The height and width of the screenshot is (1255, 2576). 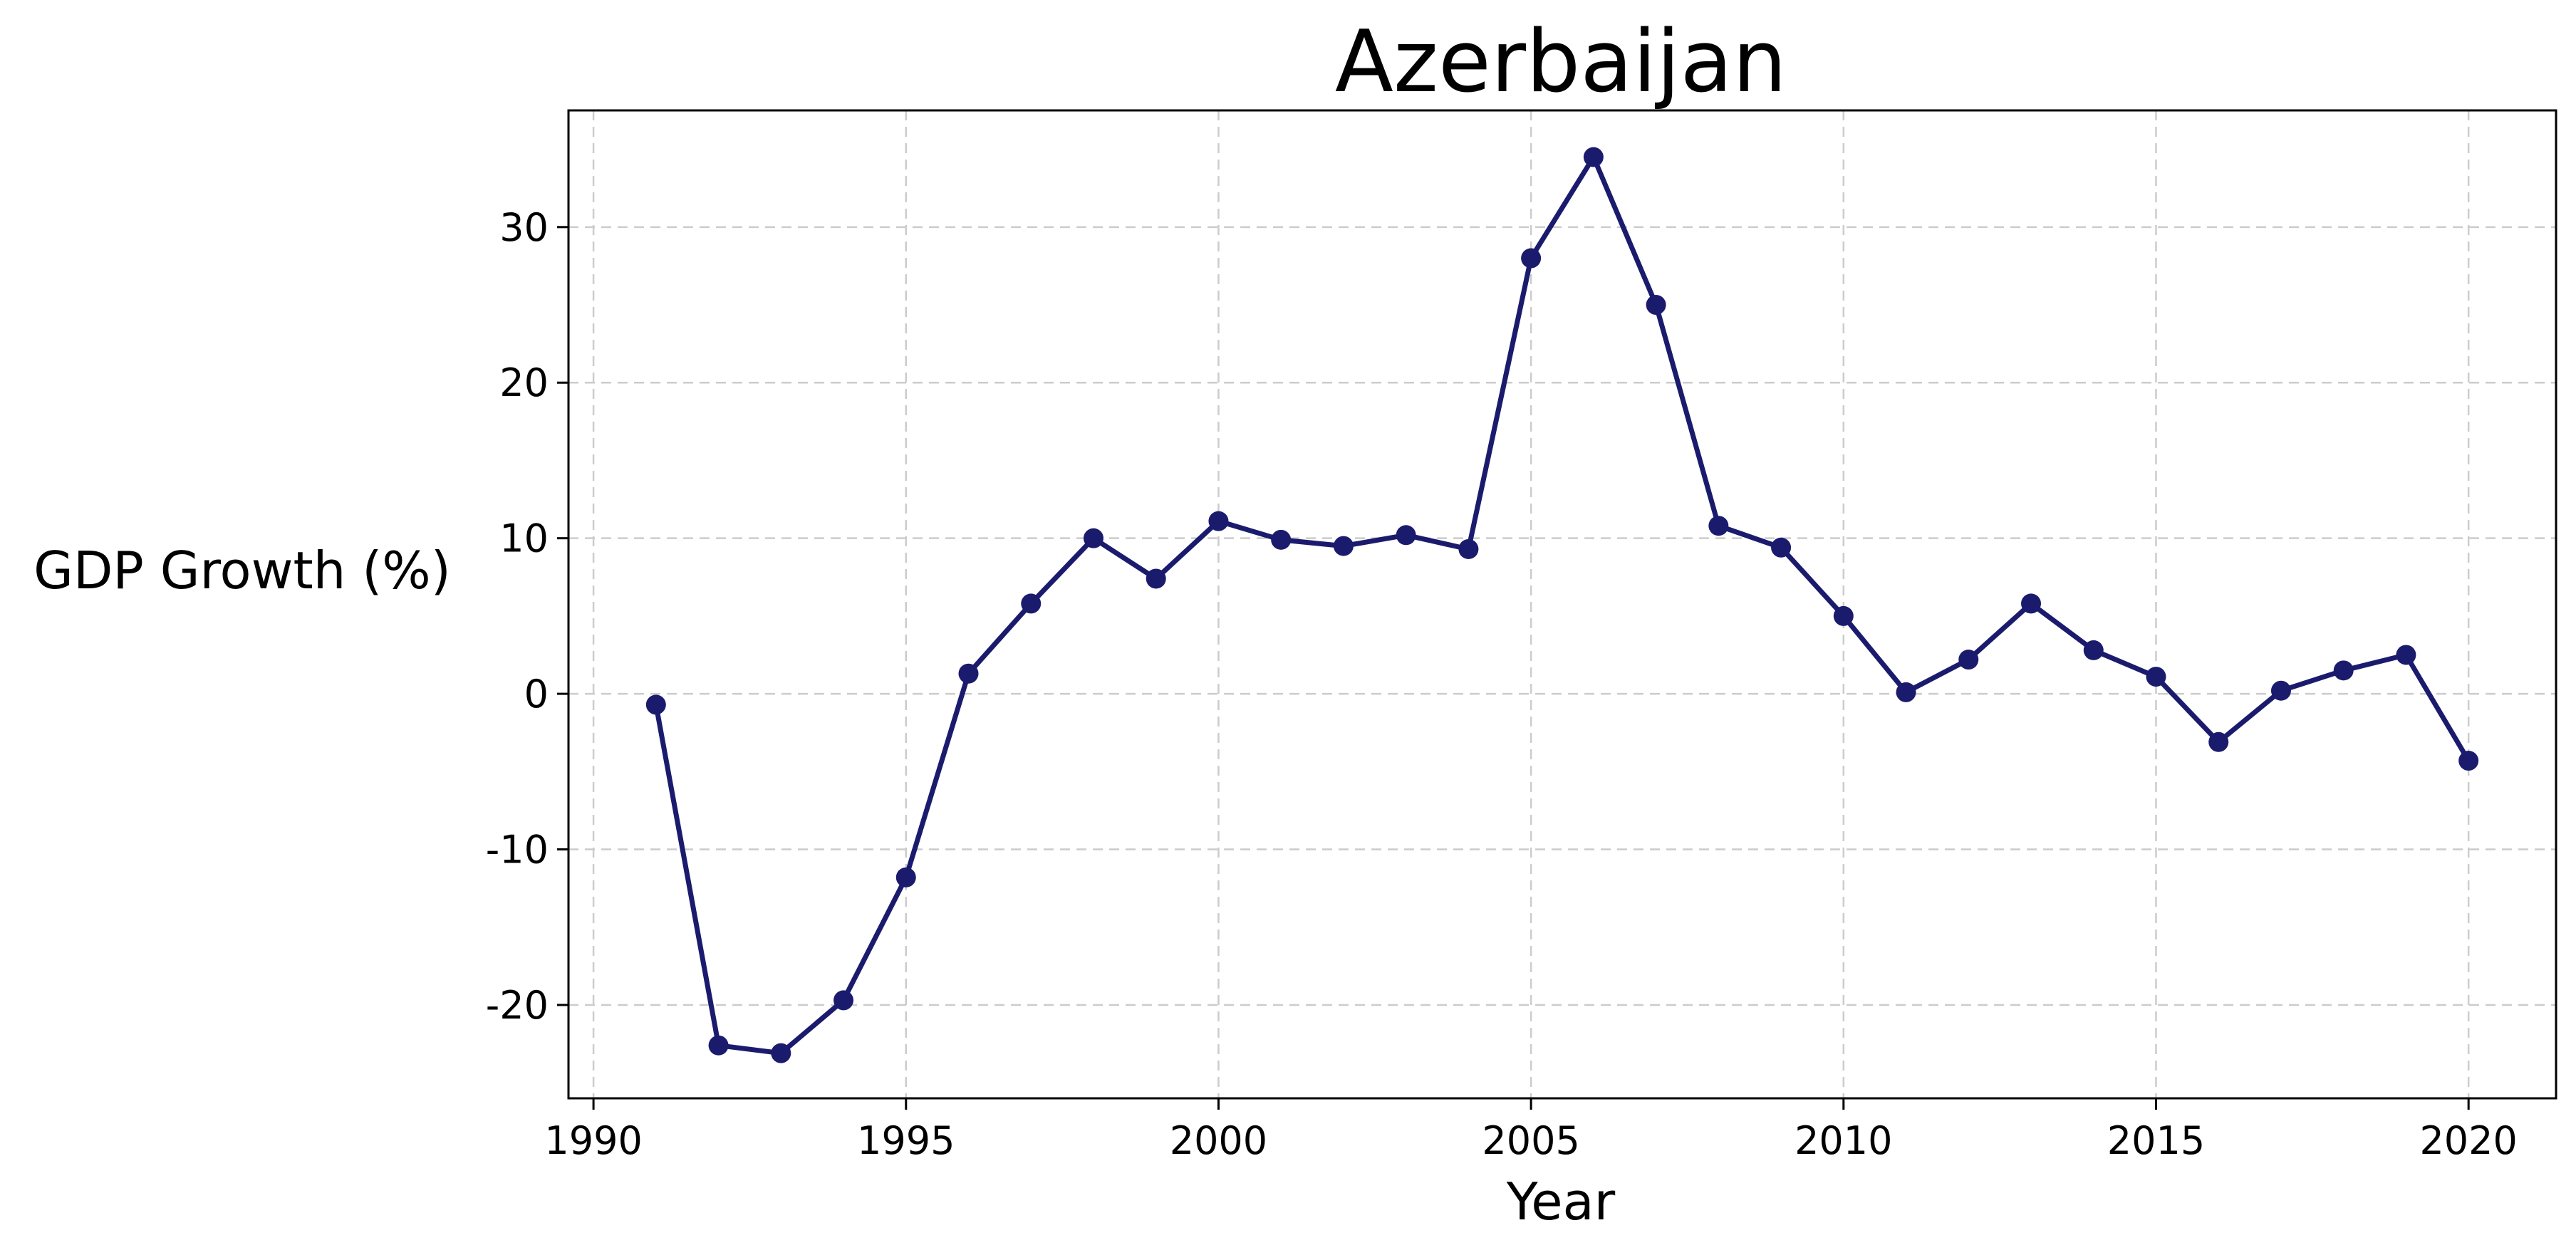 What do you see at coordinates (1593, 157) in the screenshot?
I see `data-point-2006` at bounding box center [1593, 157].